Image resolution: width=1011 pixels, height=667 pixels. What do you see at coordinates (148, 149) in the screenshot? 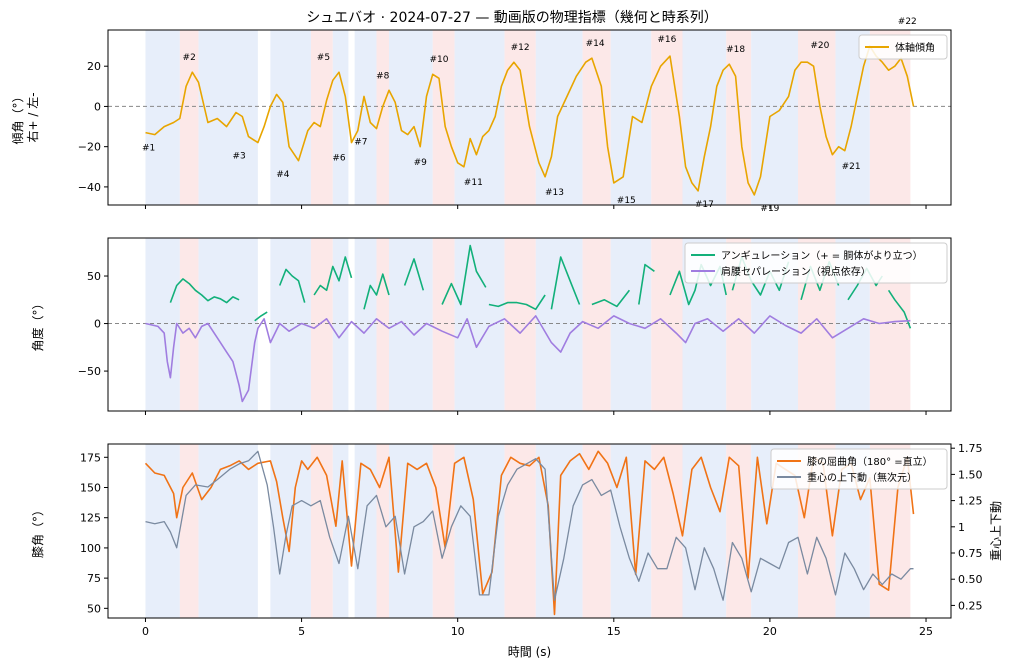
I see `peak-label: #1` at bounding box center [148, 149].